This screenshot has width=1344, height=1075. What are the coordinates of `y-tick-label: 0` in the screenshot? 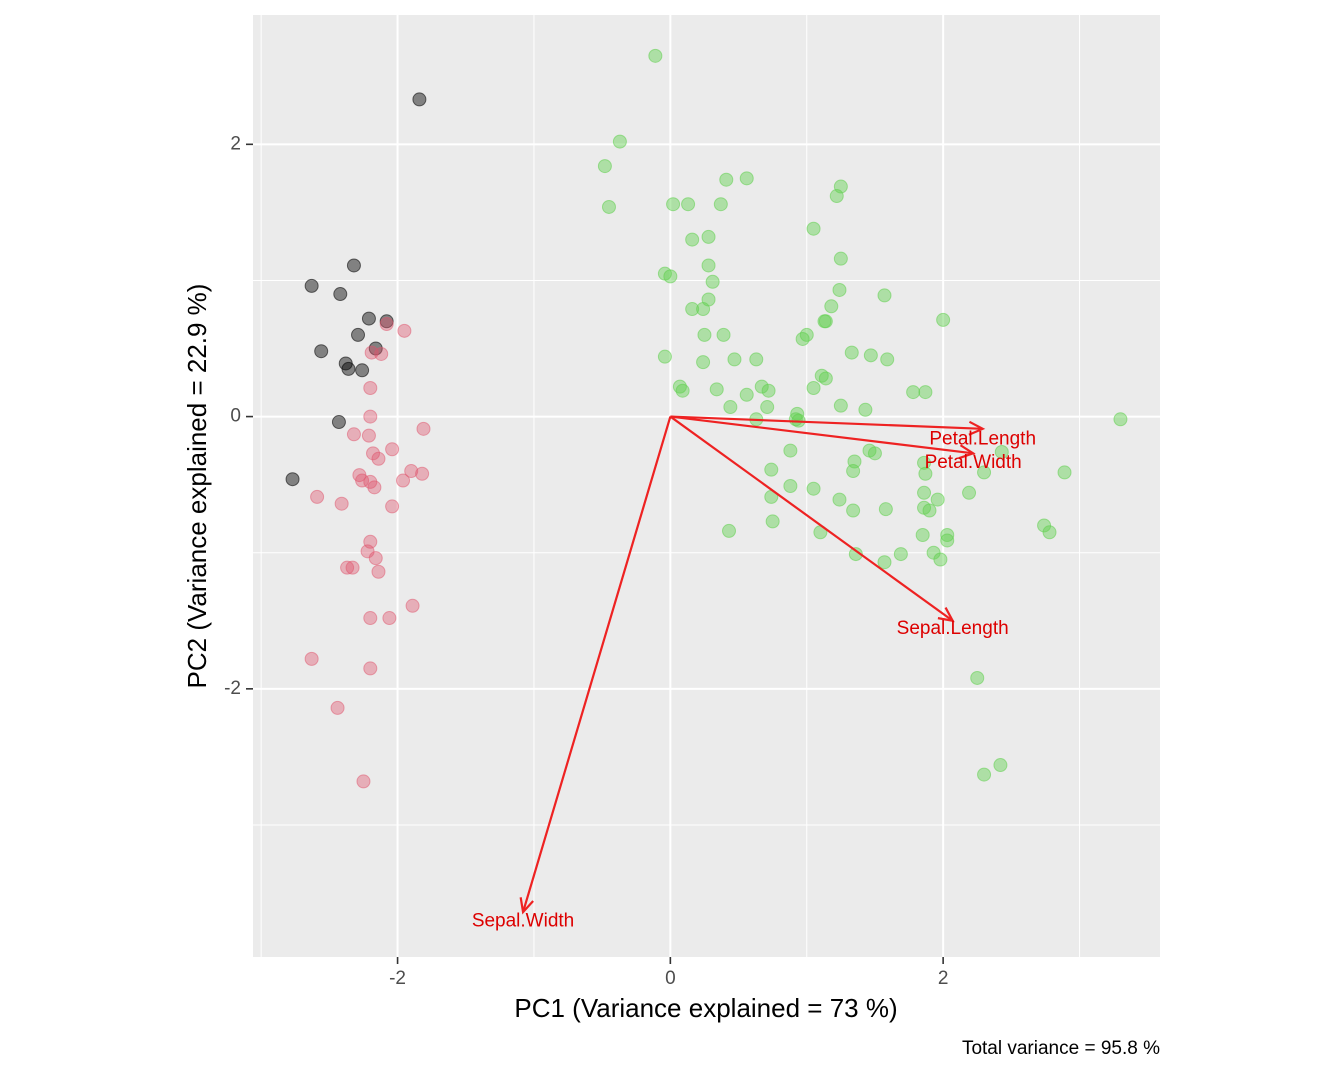 It's located at (235, 416).